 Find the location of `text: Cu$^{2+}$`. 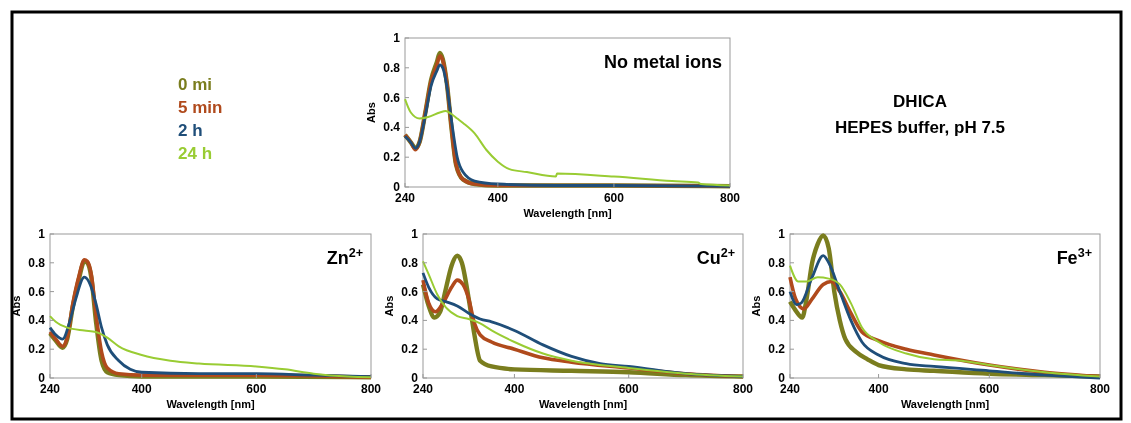

text: Cu$^{2+}$ is located at coordinates (715, 257).